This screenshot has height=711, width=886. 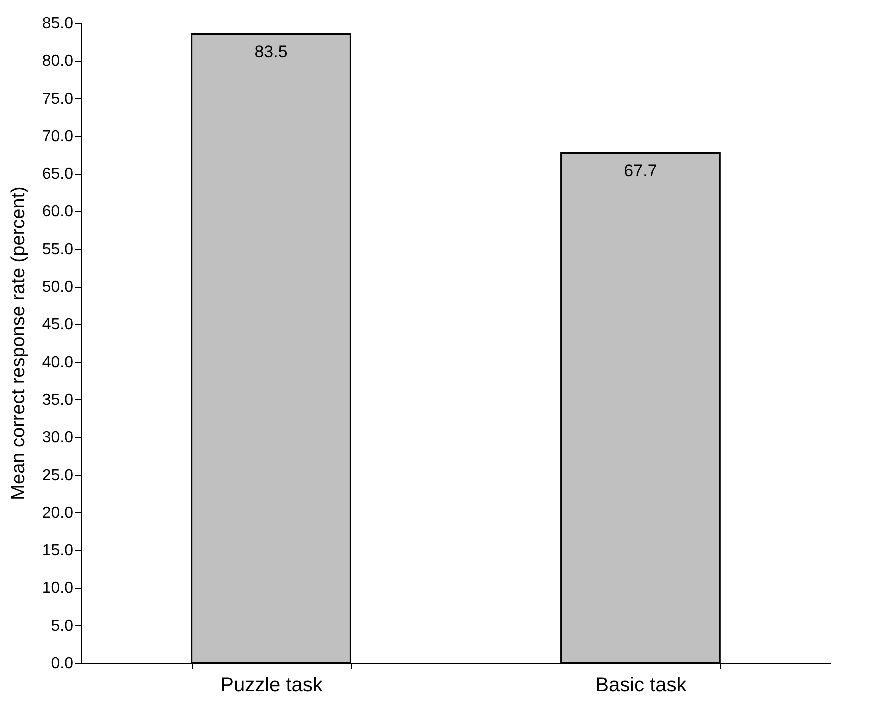 I want to click on y-tick-label: 70.0, so click(x=58, y=137).